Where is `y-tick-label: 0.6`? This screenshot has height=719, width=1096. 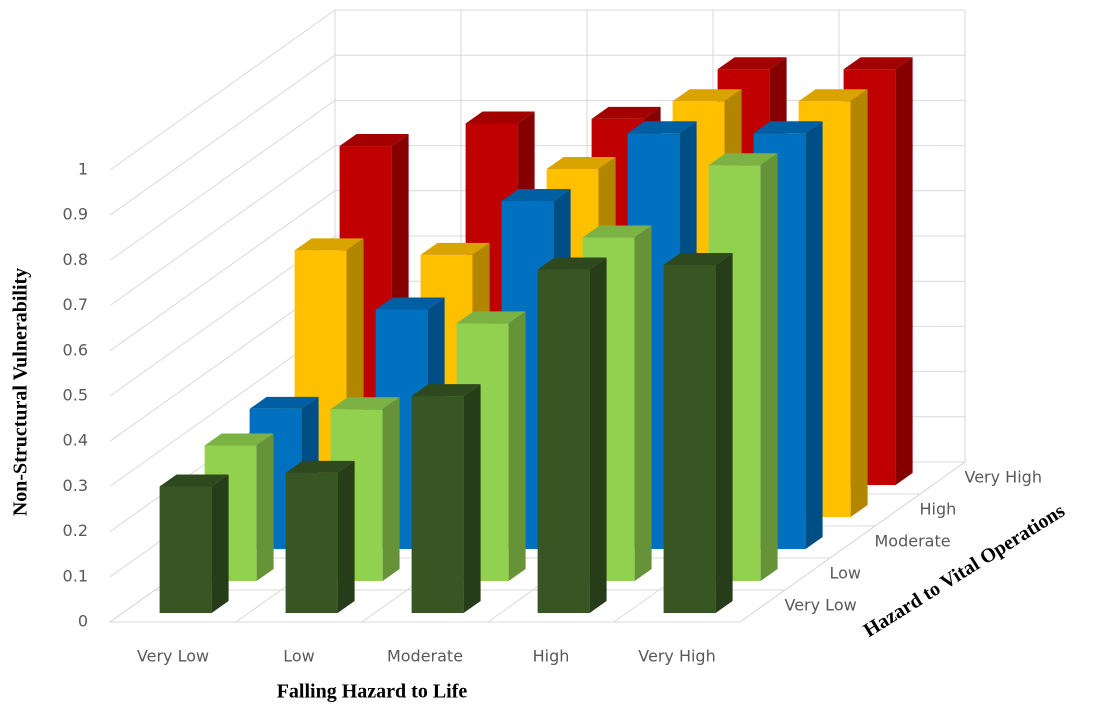 y-tick-label: 0.6 is located at coordinates (75, 349).